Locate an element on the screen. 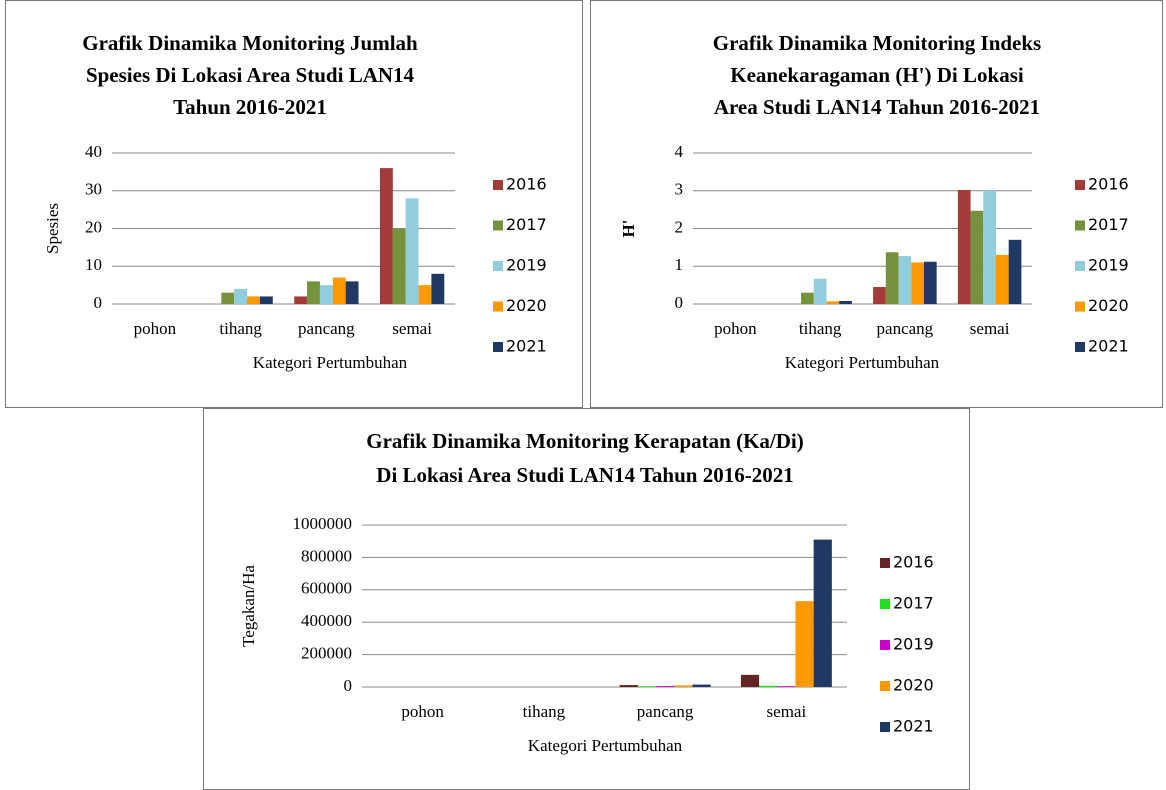 Image resolution: width=1166 pixels, height=790 pixels. y-tick-label: 10 is located at coordinates (93, 264).